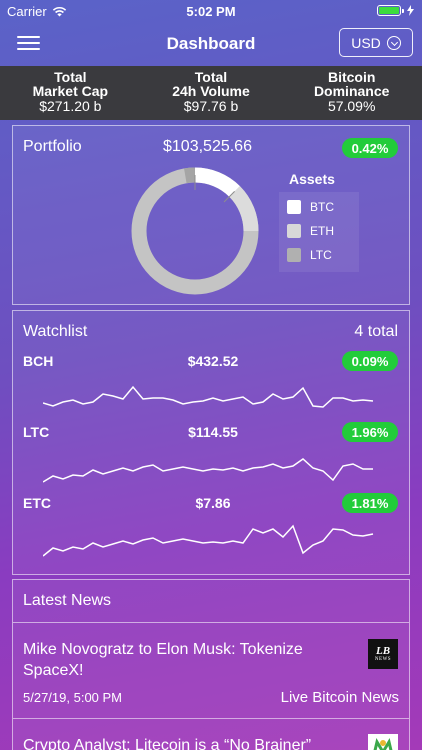 This screenshot has width=422, height=750. What do you see at coordinates (312, 179) in the screenshot?
I see `assets-legend-title: Assets` at bounding box center [312, 179].